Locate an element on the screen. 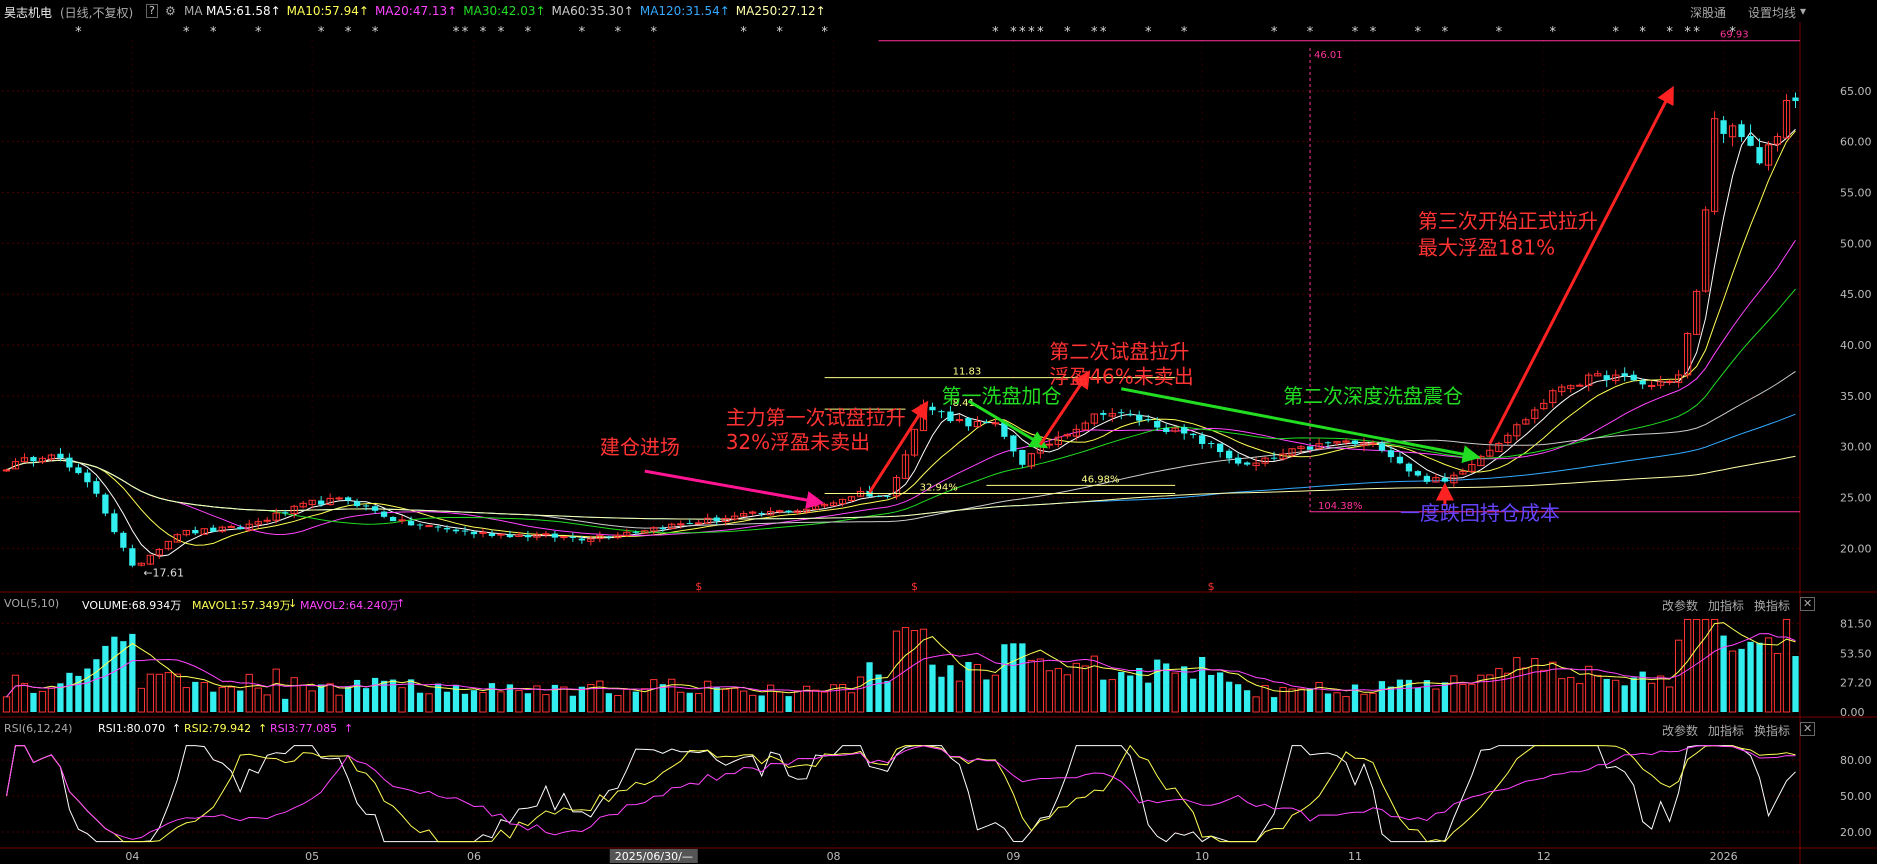 This screenshot has height=864, width=1877. chart-mode: (日线,不复权) is located at coordinates (97, 13).